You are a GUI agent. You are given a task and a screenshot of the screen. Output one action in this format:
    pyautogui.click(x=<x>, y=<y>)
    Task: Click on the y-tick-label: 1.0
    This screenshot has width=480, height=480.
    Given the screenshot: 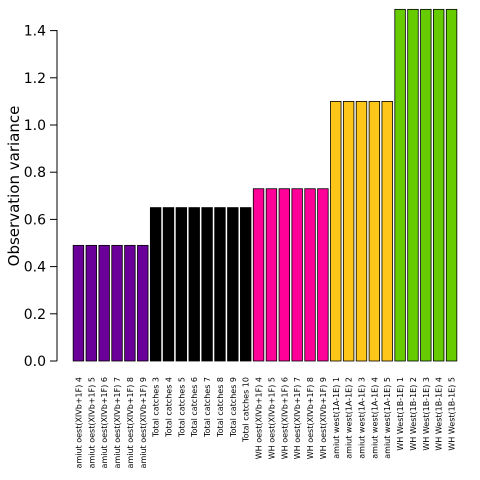 What is the action you would take?
    pyautogui.click(x=35, y=126)
    